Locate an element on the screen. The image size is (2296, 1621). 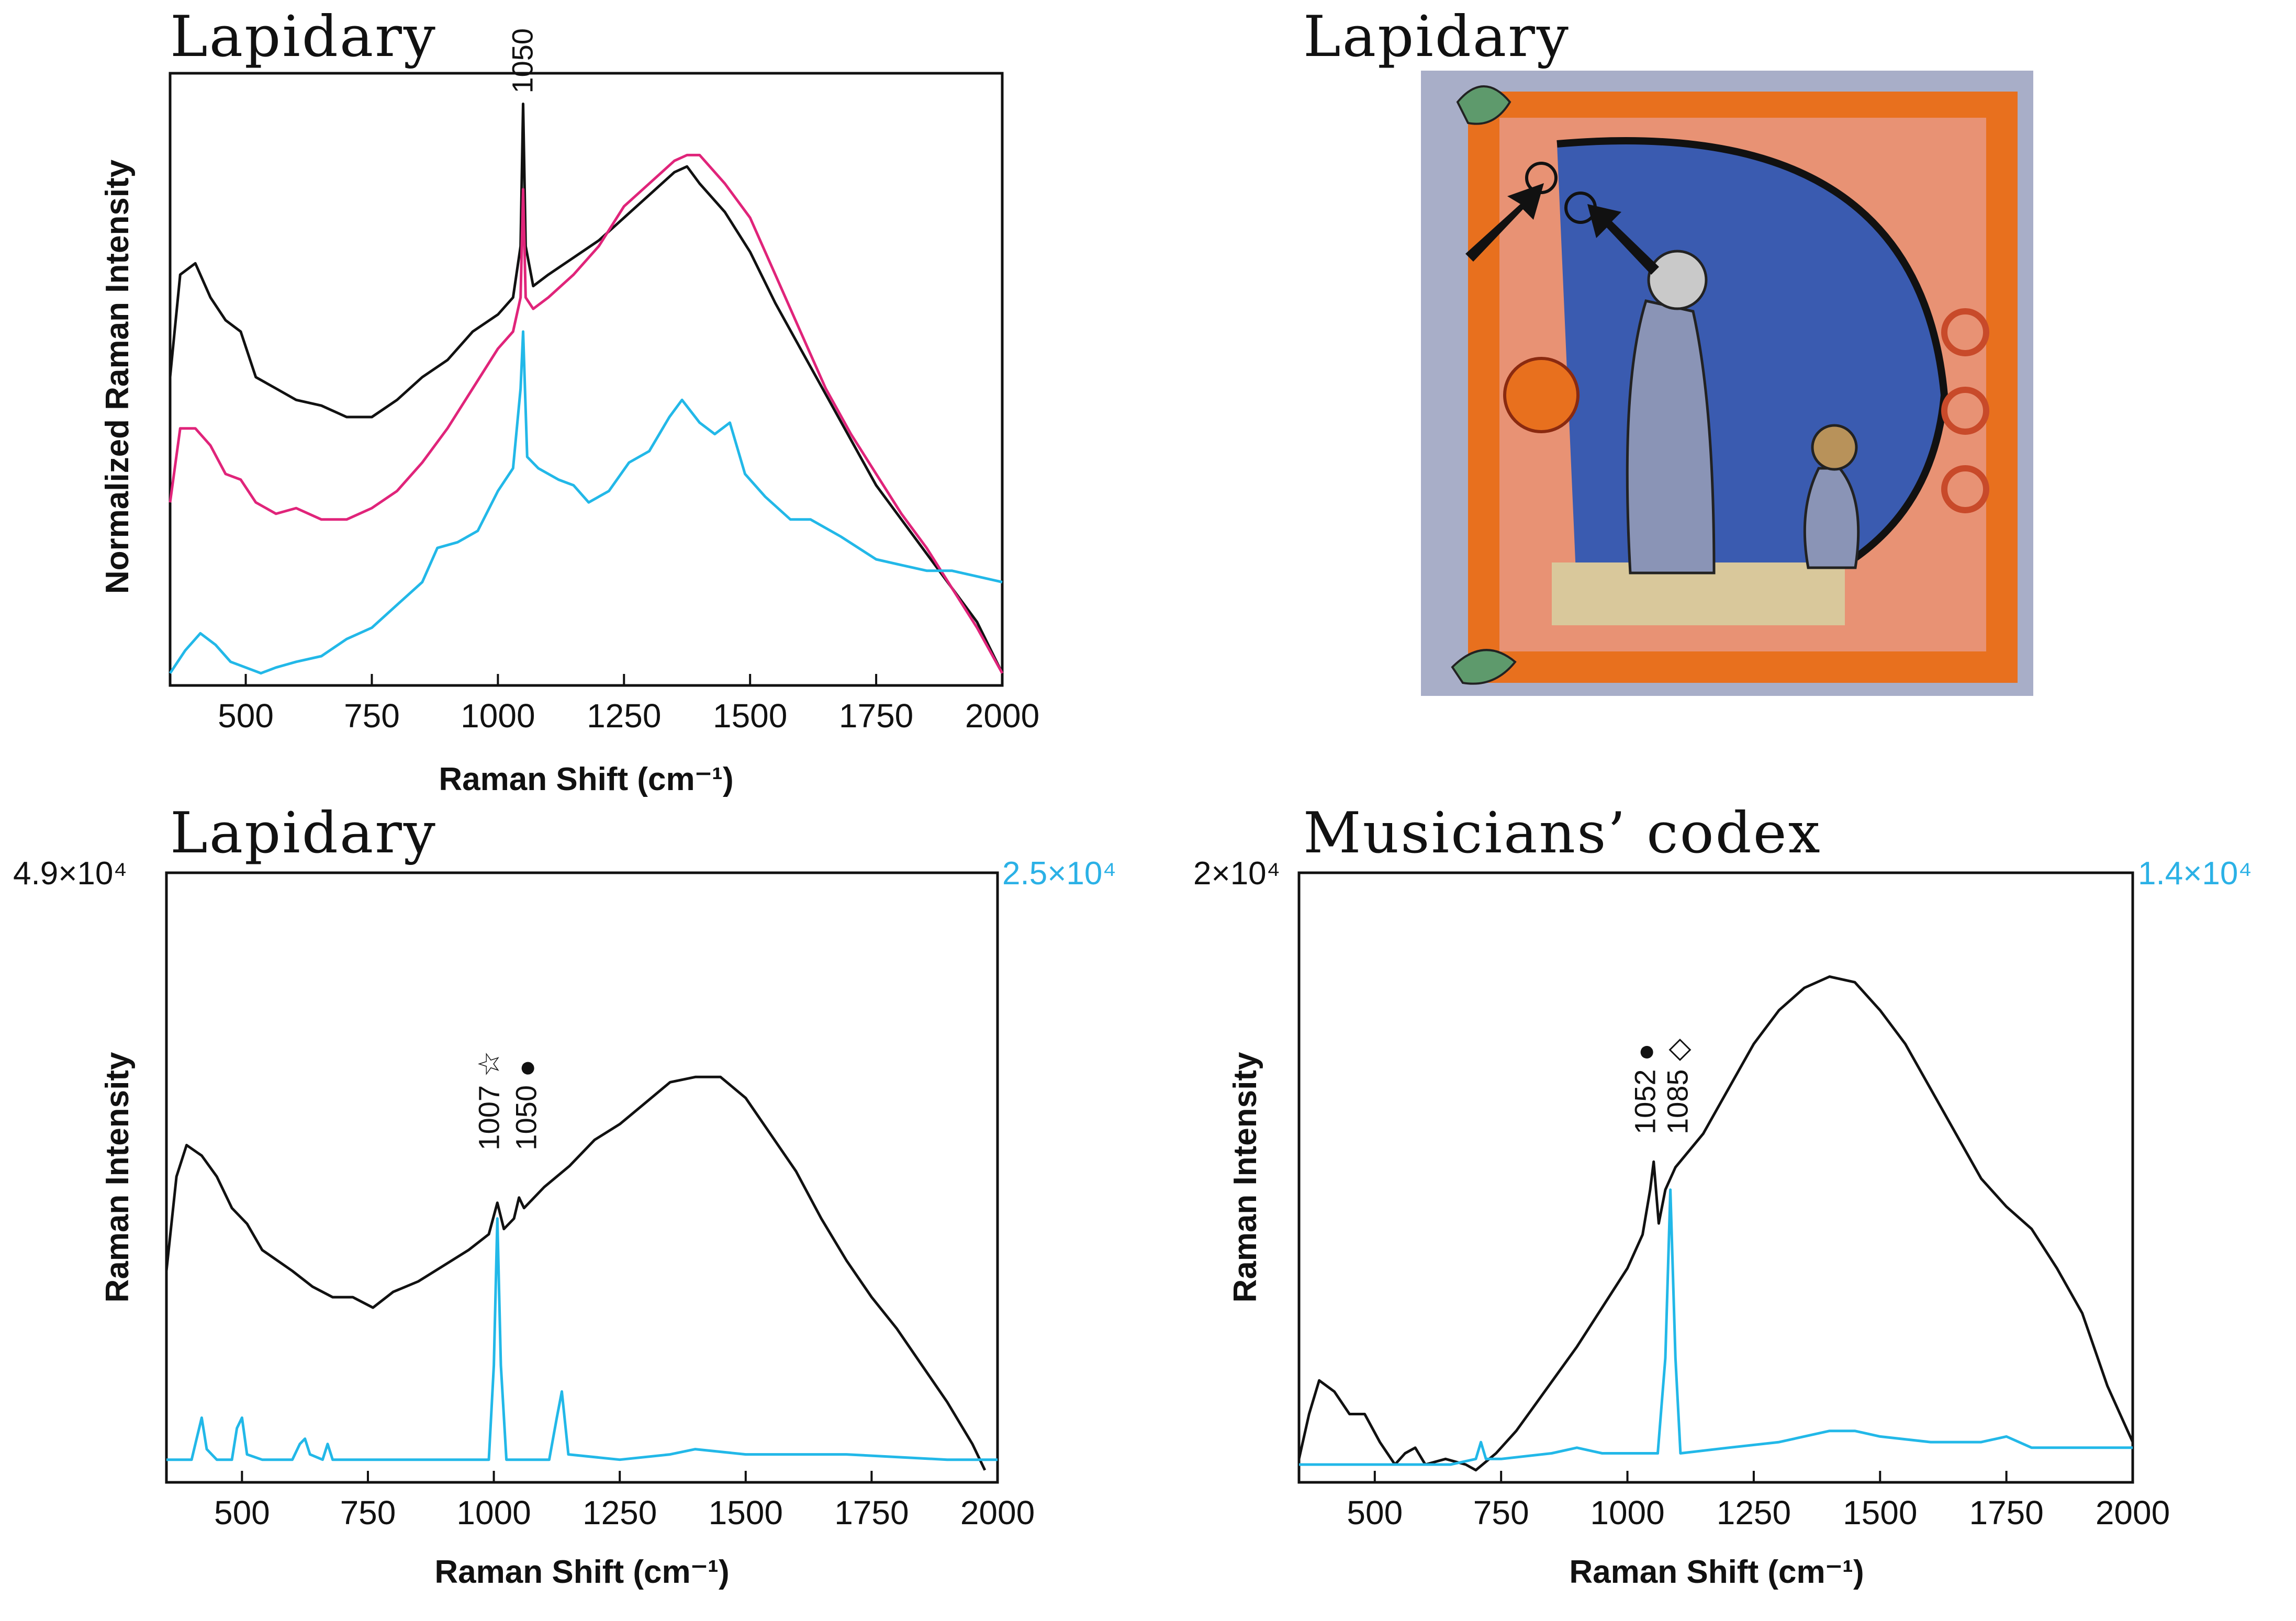
sampling-point-circle is located at coordinates (1541, 178).